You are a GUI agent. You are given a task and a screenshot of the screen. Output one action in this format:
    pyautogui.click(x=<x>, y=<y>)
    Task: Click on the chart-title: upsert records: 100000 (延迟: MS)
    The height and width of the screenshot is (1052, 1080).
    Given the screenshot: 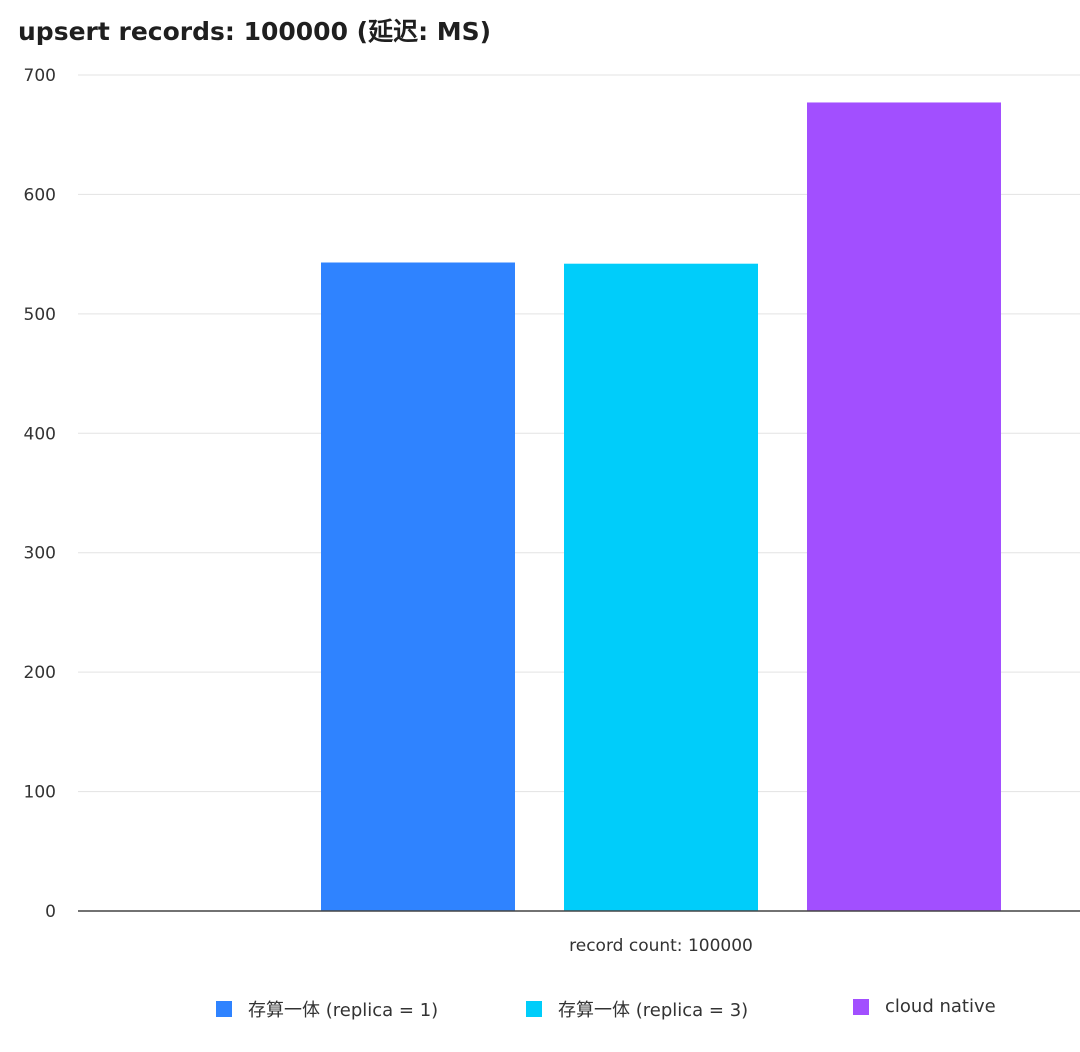 What is the action you would take?
    pyautogui.click(x=255, y=31)
    